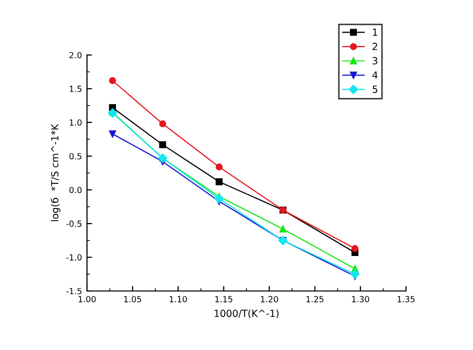 This screenshot has width=473, height=350. I want to click on y-tick-label: -1.0, so click(74, 257).